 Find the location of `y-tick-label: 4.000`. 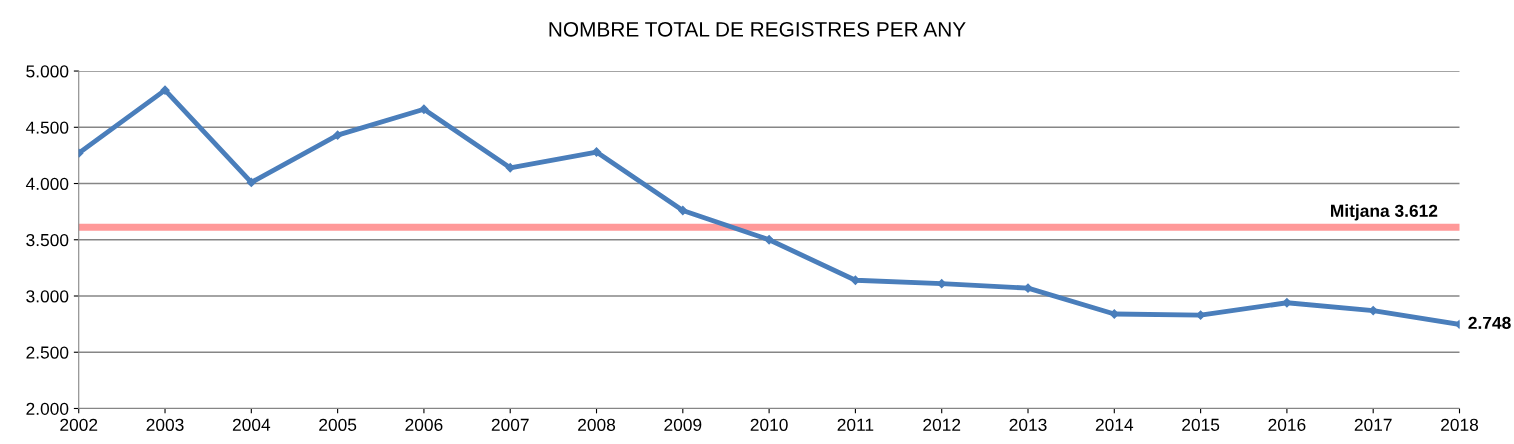

y-tick-label: 4.000 is located at coordinates (47, 183).